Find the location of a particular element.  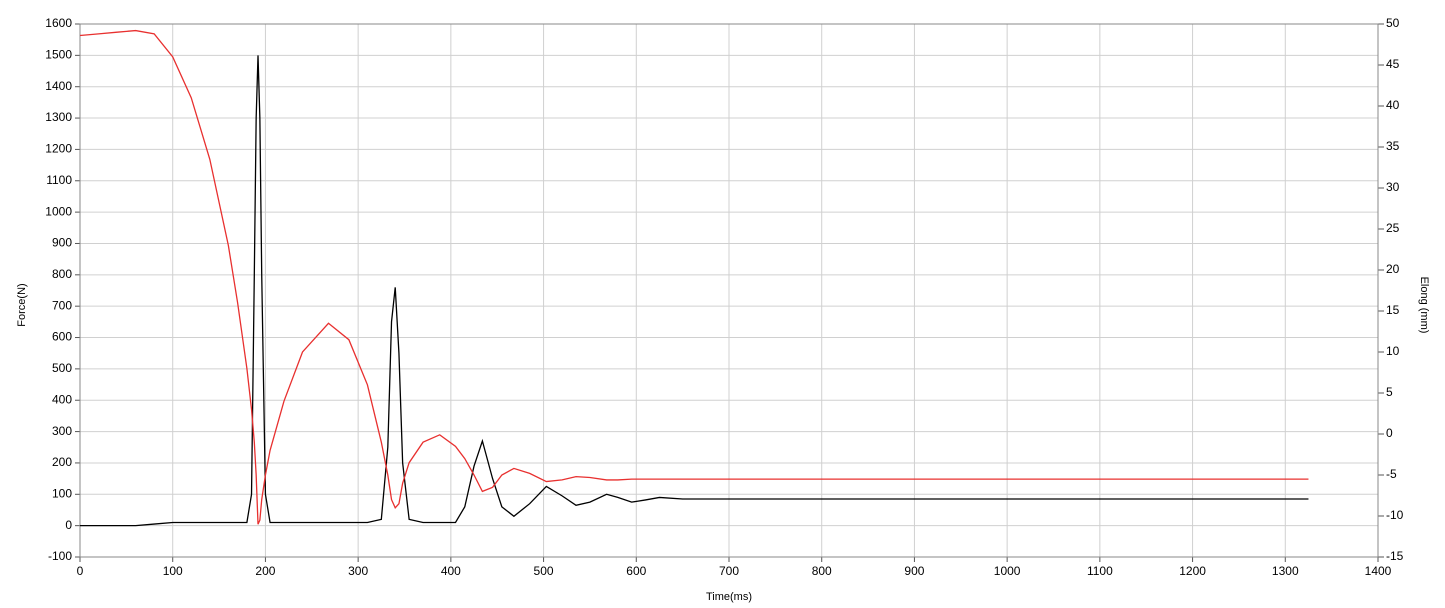

x-tick-label: 300 is located at coordinates (358, 571).